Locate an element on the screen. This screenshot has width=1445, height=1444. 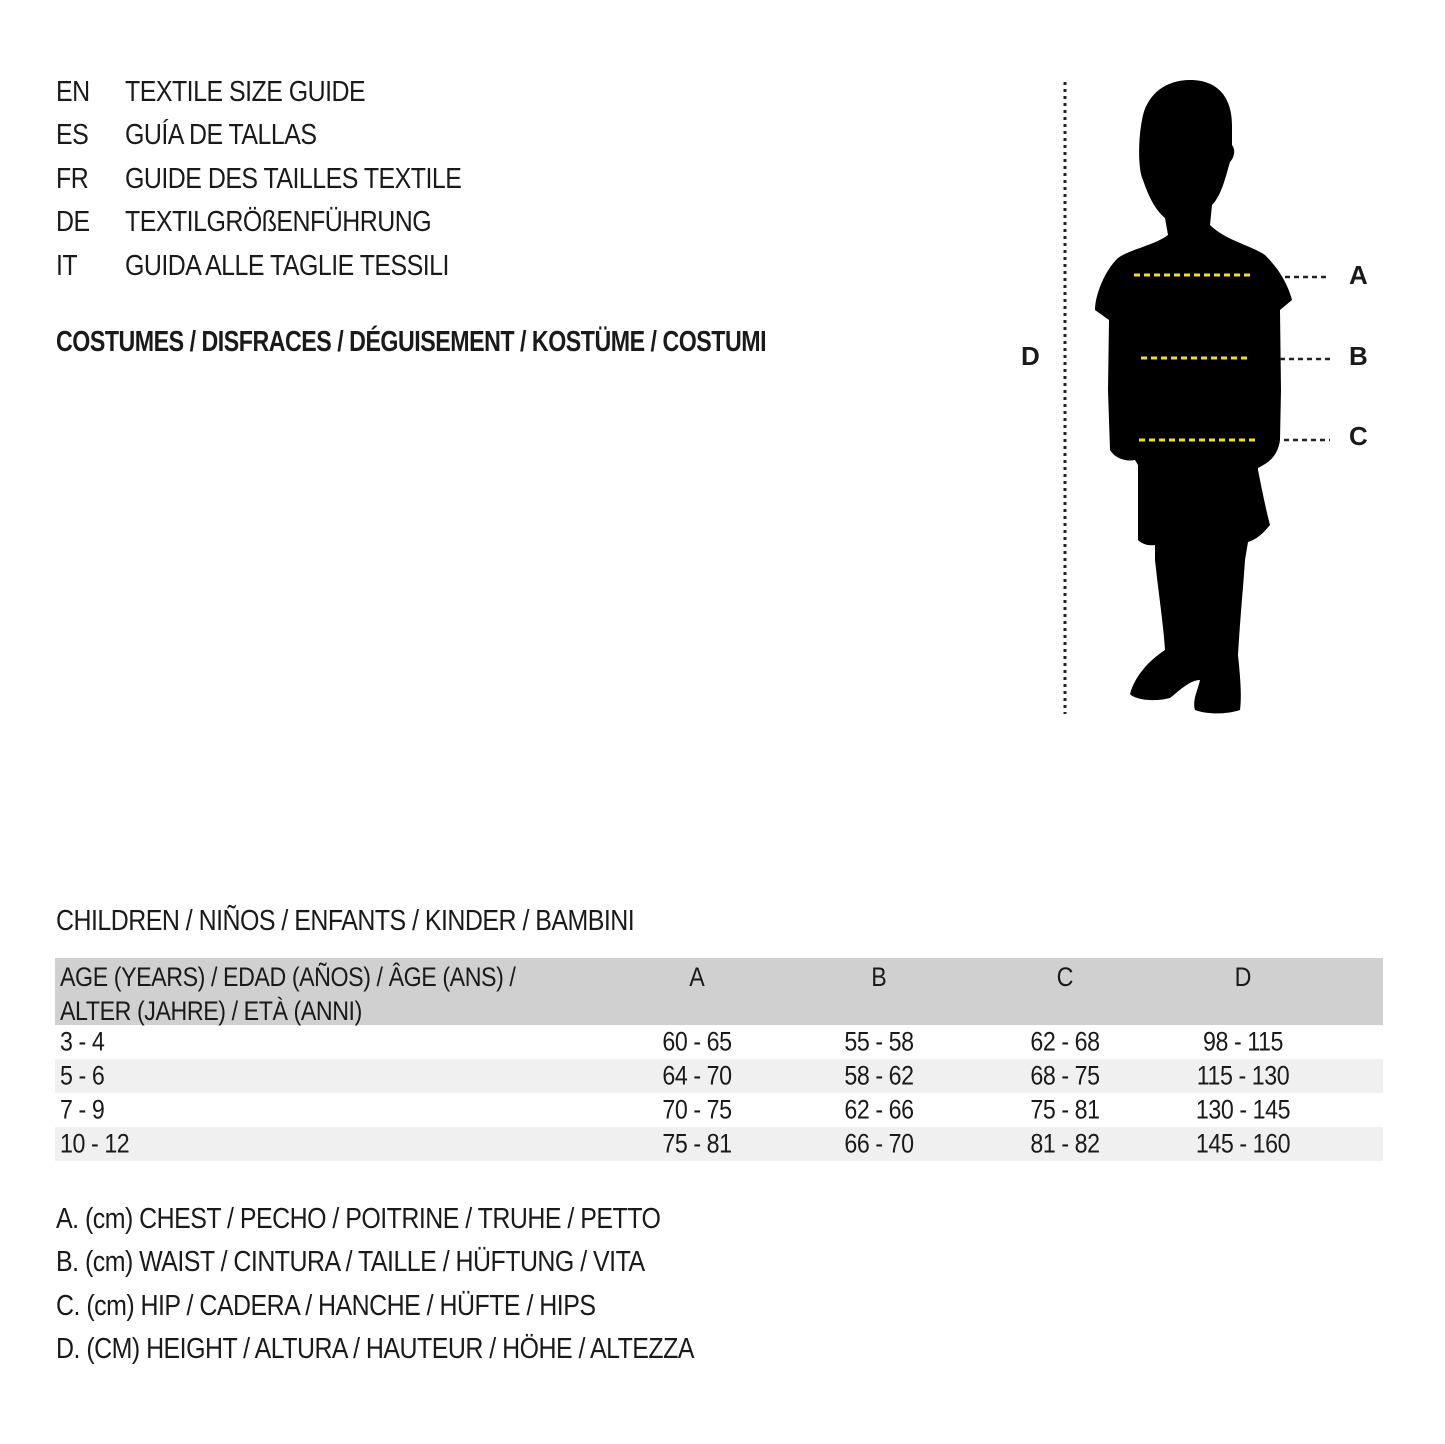
cell-a: 70 - 75 is located at coordinates (697, 1109).